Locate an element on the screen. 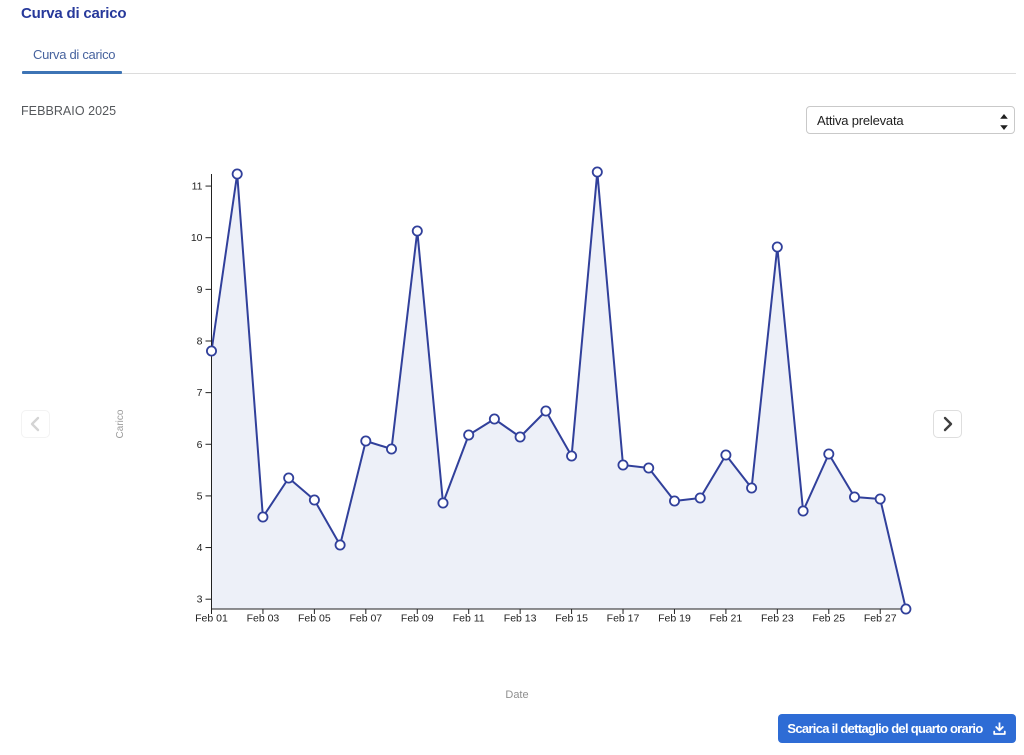 The width and height of the screenshot is (1024, 755). svg-text: 11 is located at coordinates (197, 187).